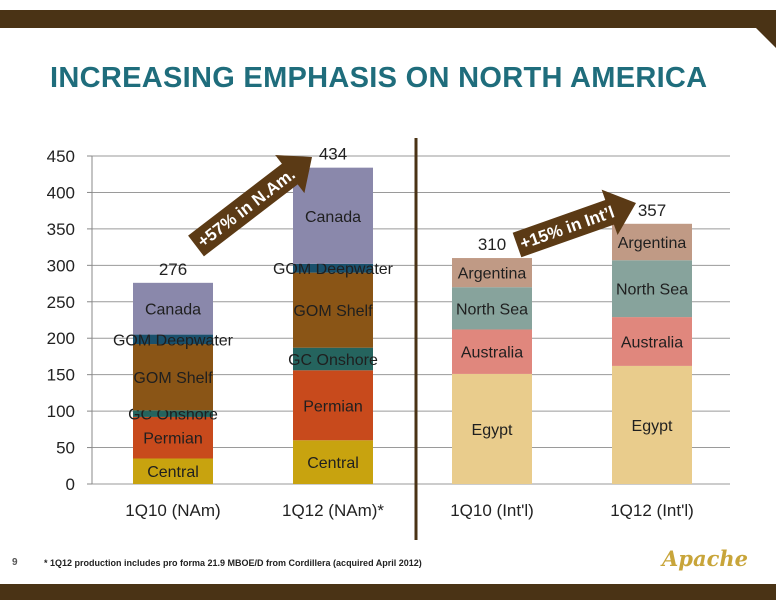 The width and height of the screenshot is (776, 600). I want to click on top-corner-fold, so click(766, 38).